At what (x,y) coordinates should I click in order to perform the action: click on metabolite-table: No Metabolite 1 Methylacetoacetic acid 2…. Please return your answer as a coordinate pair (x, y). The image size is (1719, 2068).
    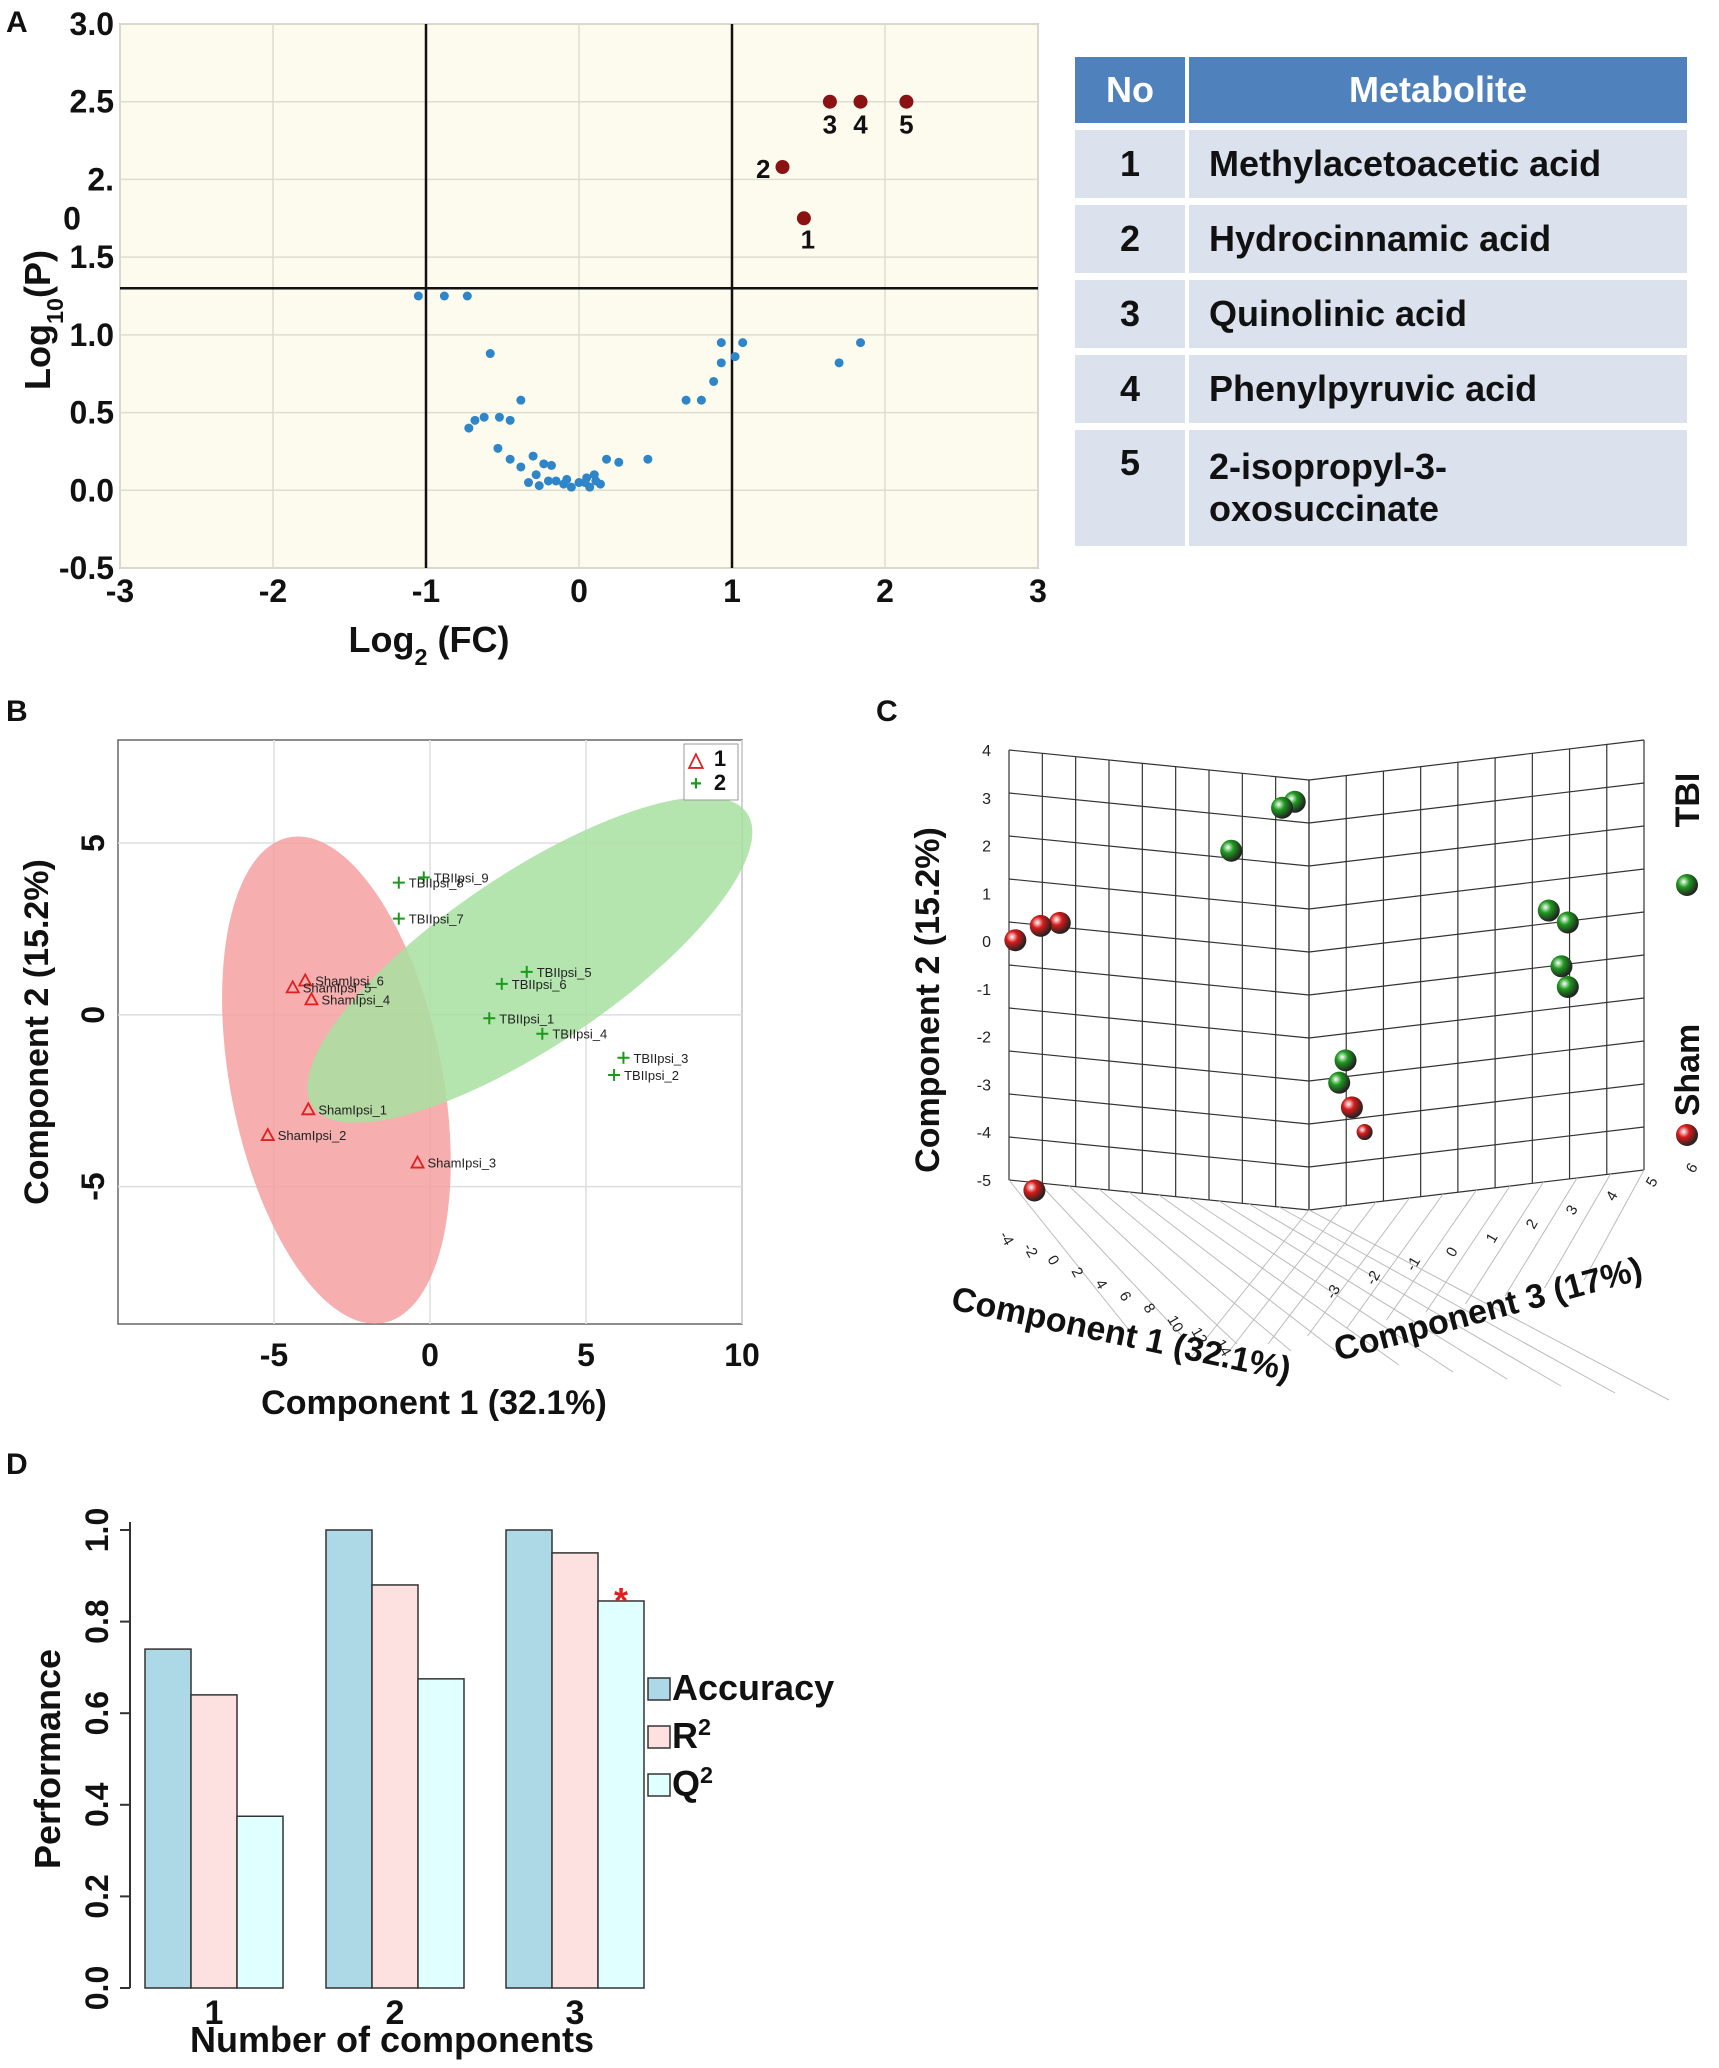
    Looking at the image, I should click on (1381, 301).